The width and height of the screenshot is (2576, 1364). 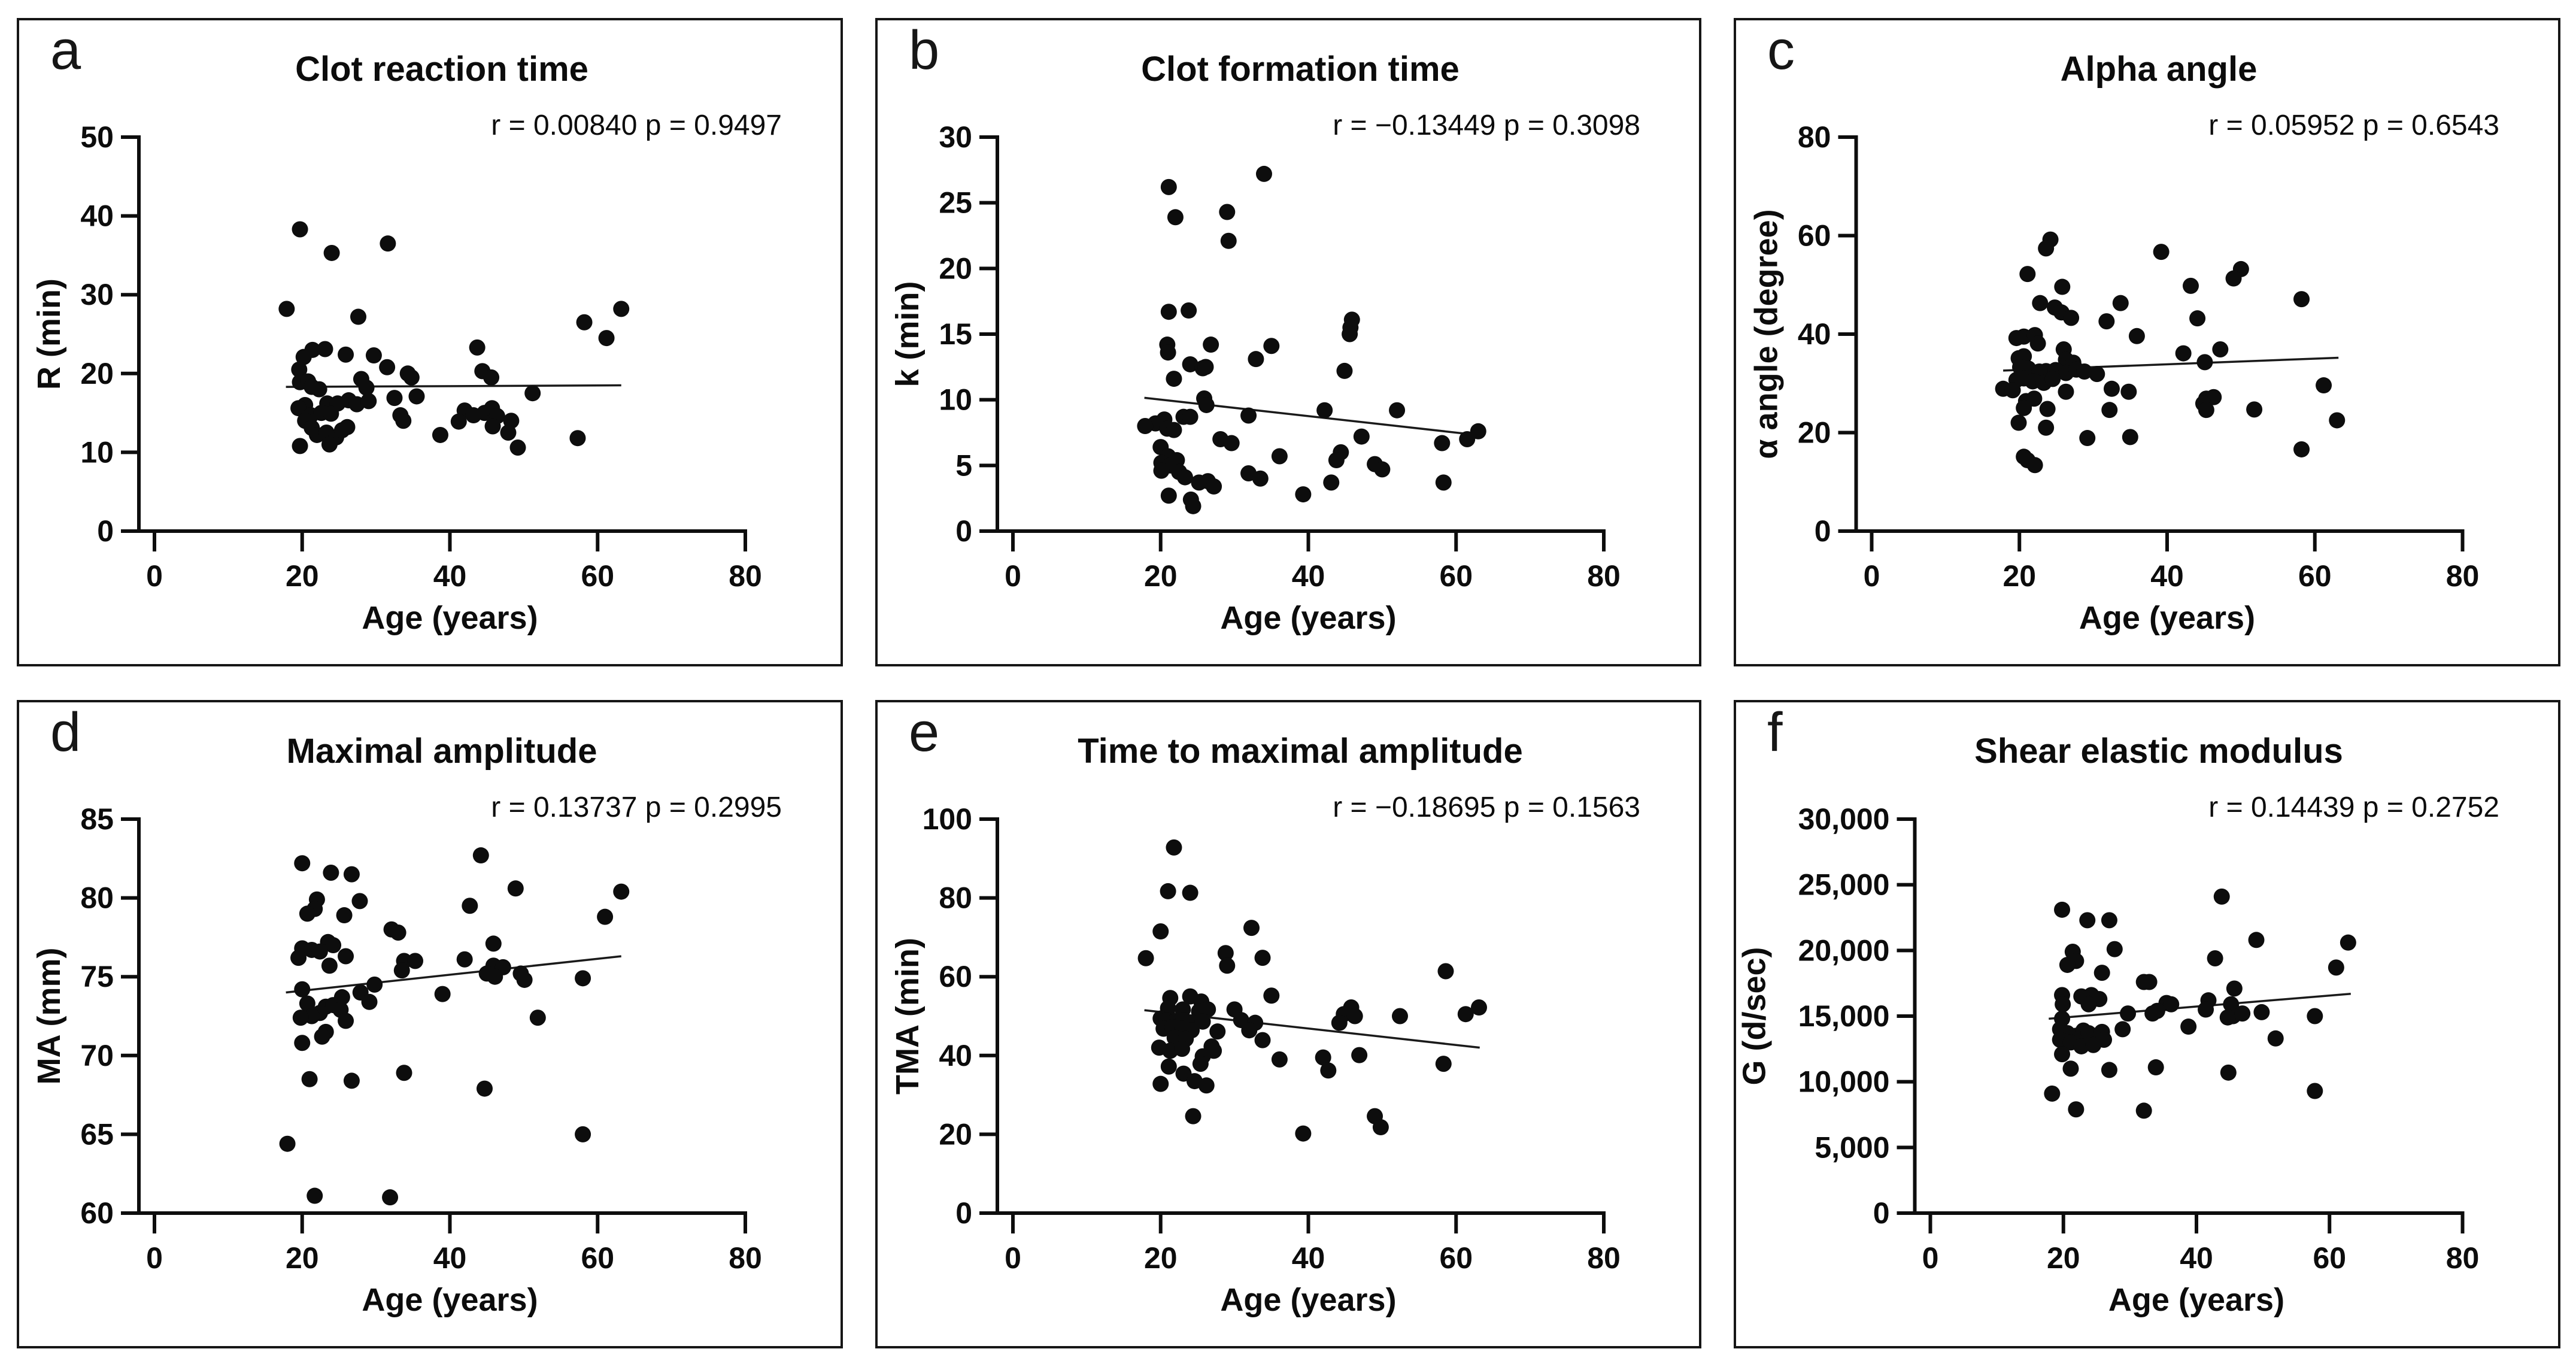 I want to click on y-tick-label: 60, so click(x=955, y=977).